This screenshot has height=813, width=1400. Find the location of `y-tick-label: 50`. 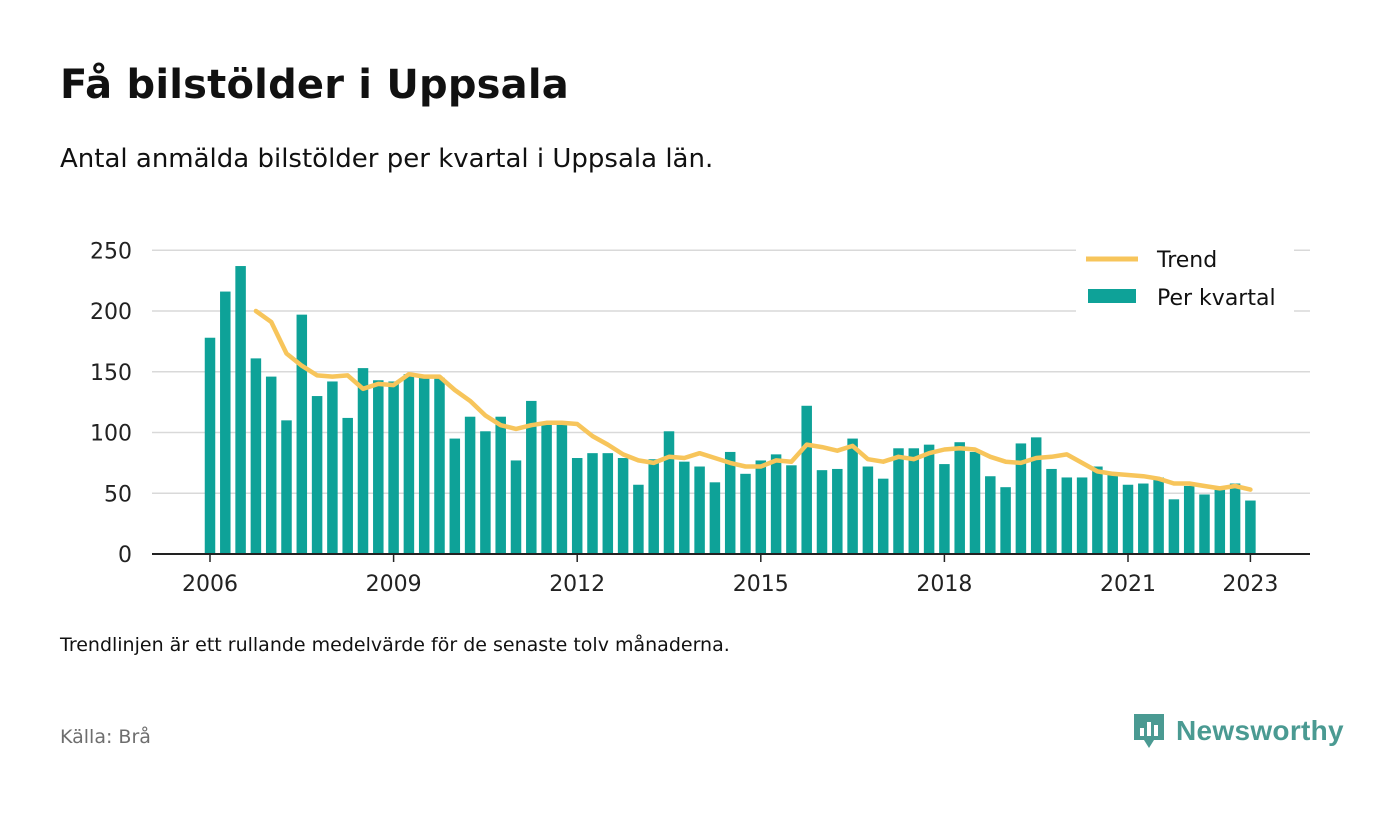

y-tick-label: 50 is located at coordinates (118, 494).